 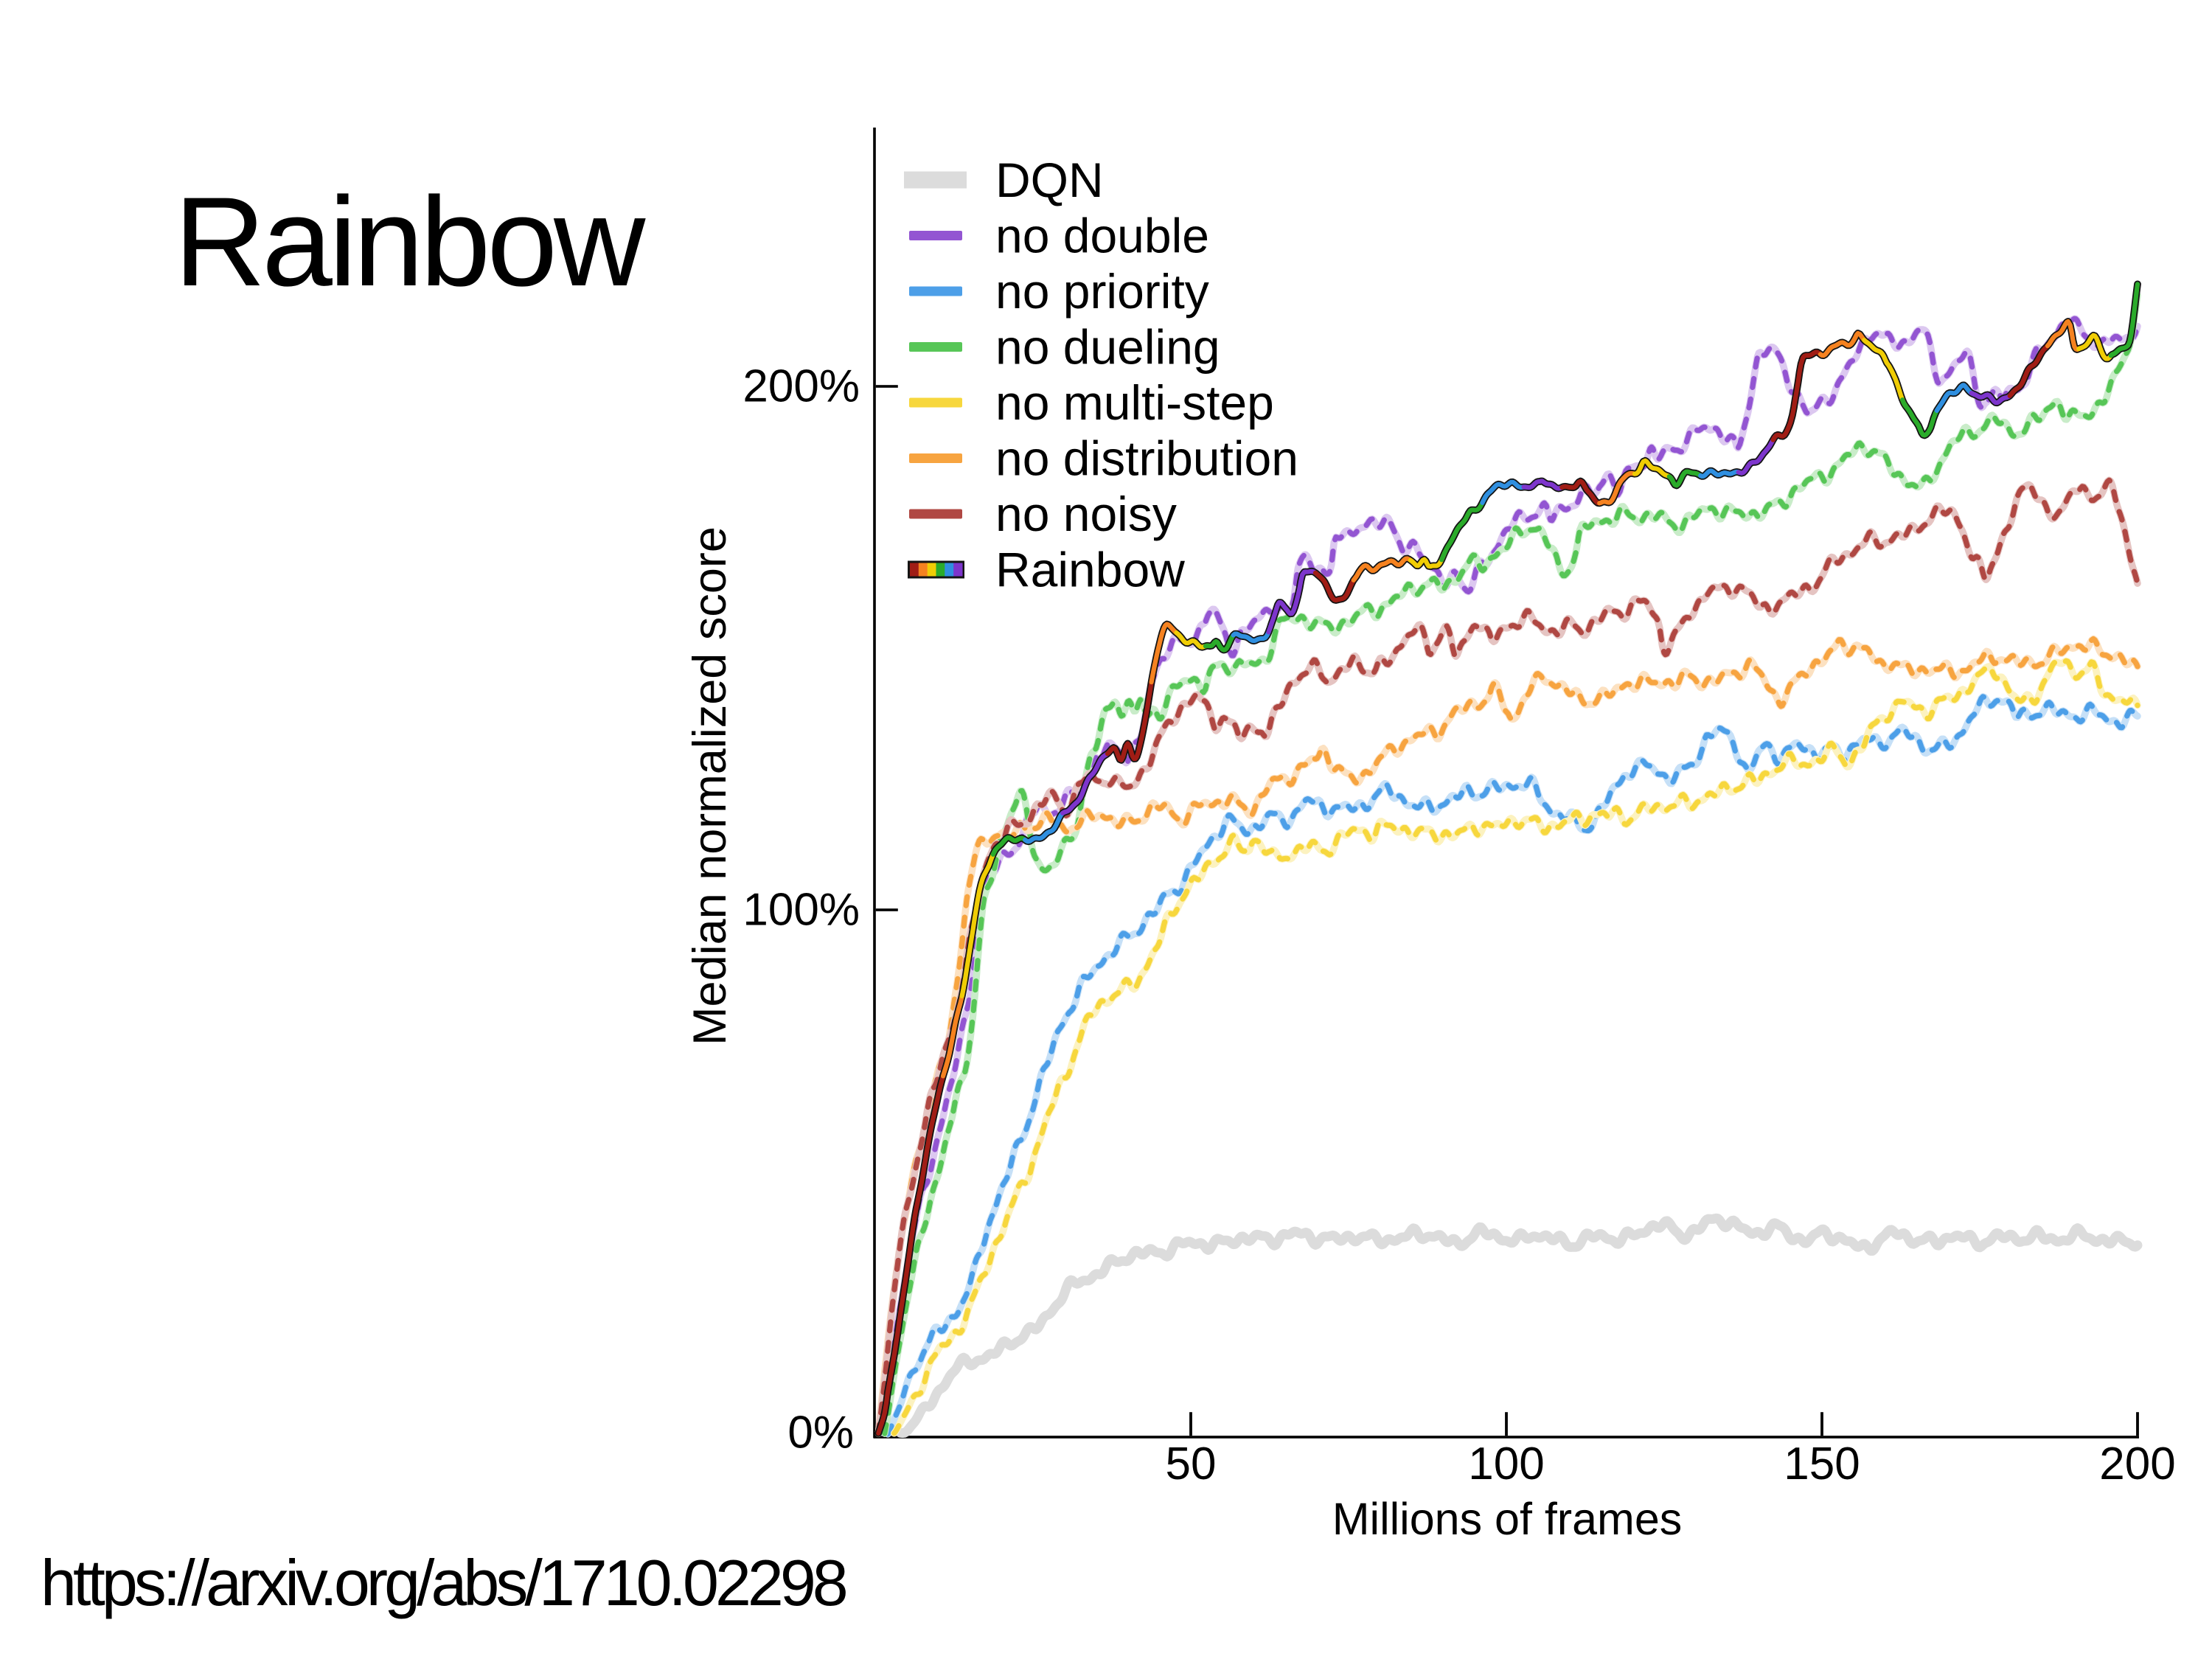 What do you see at coordinates (1090, 570) in the screenshot?
I see `svg-text: Rainbow` at bounding box center [1090, 570].